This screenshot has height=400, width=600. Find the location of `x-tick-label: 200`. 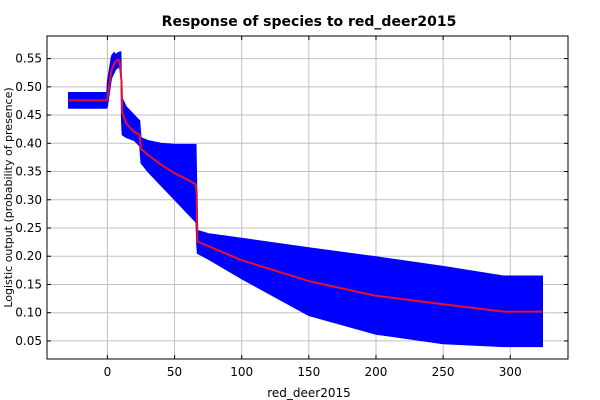

x-tick-label: 200 is located at coordinates (376, 372).